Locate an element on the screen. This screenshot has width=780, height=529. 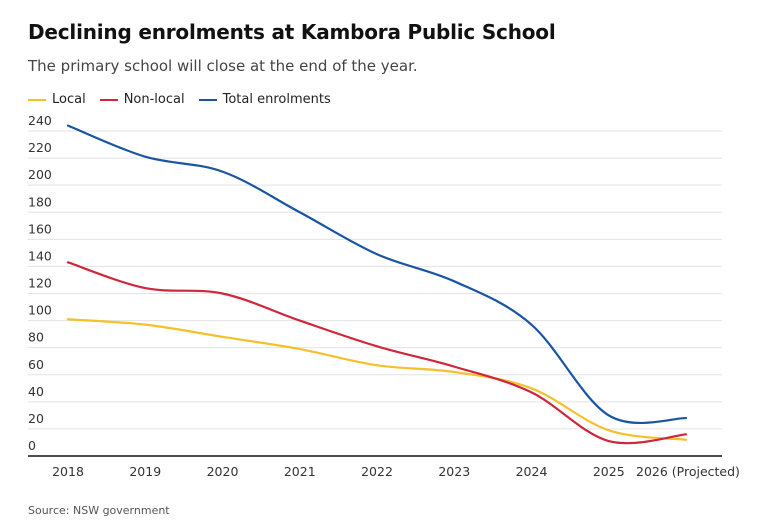
y-tick-label-160: 160 is located at coordinates (40, 228).